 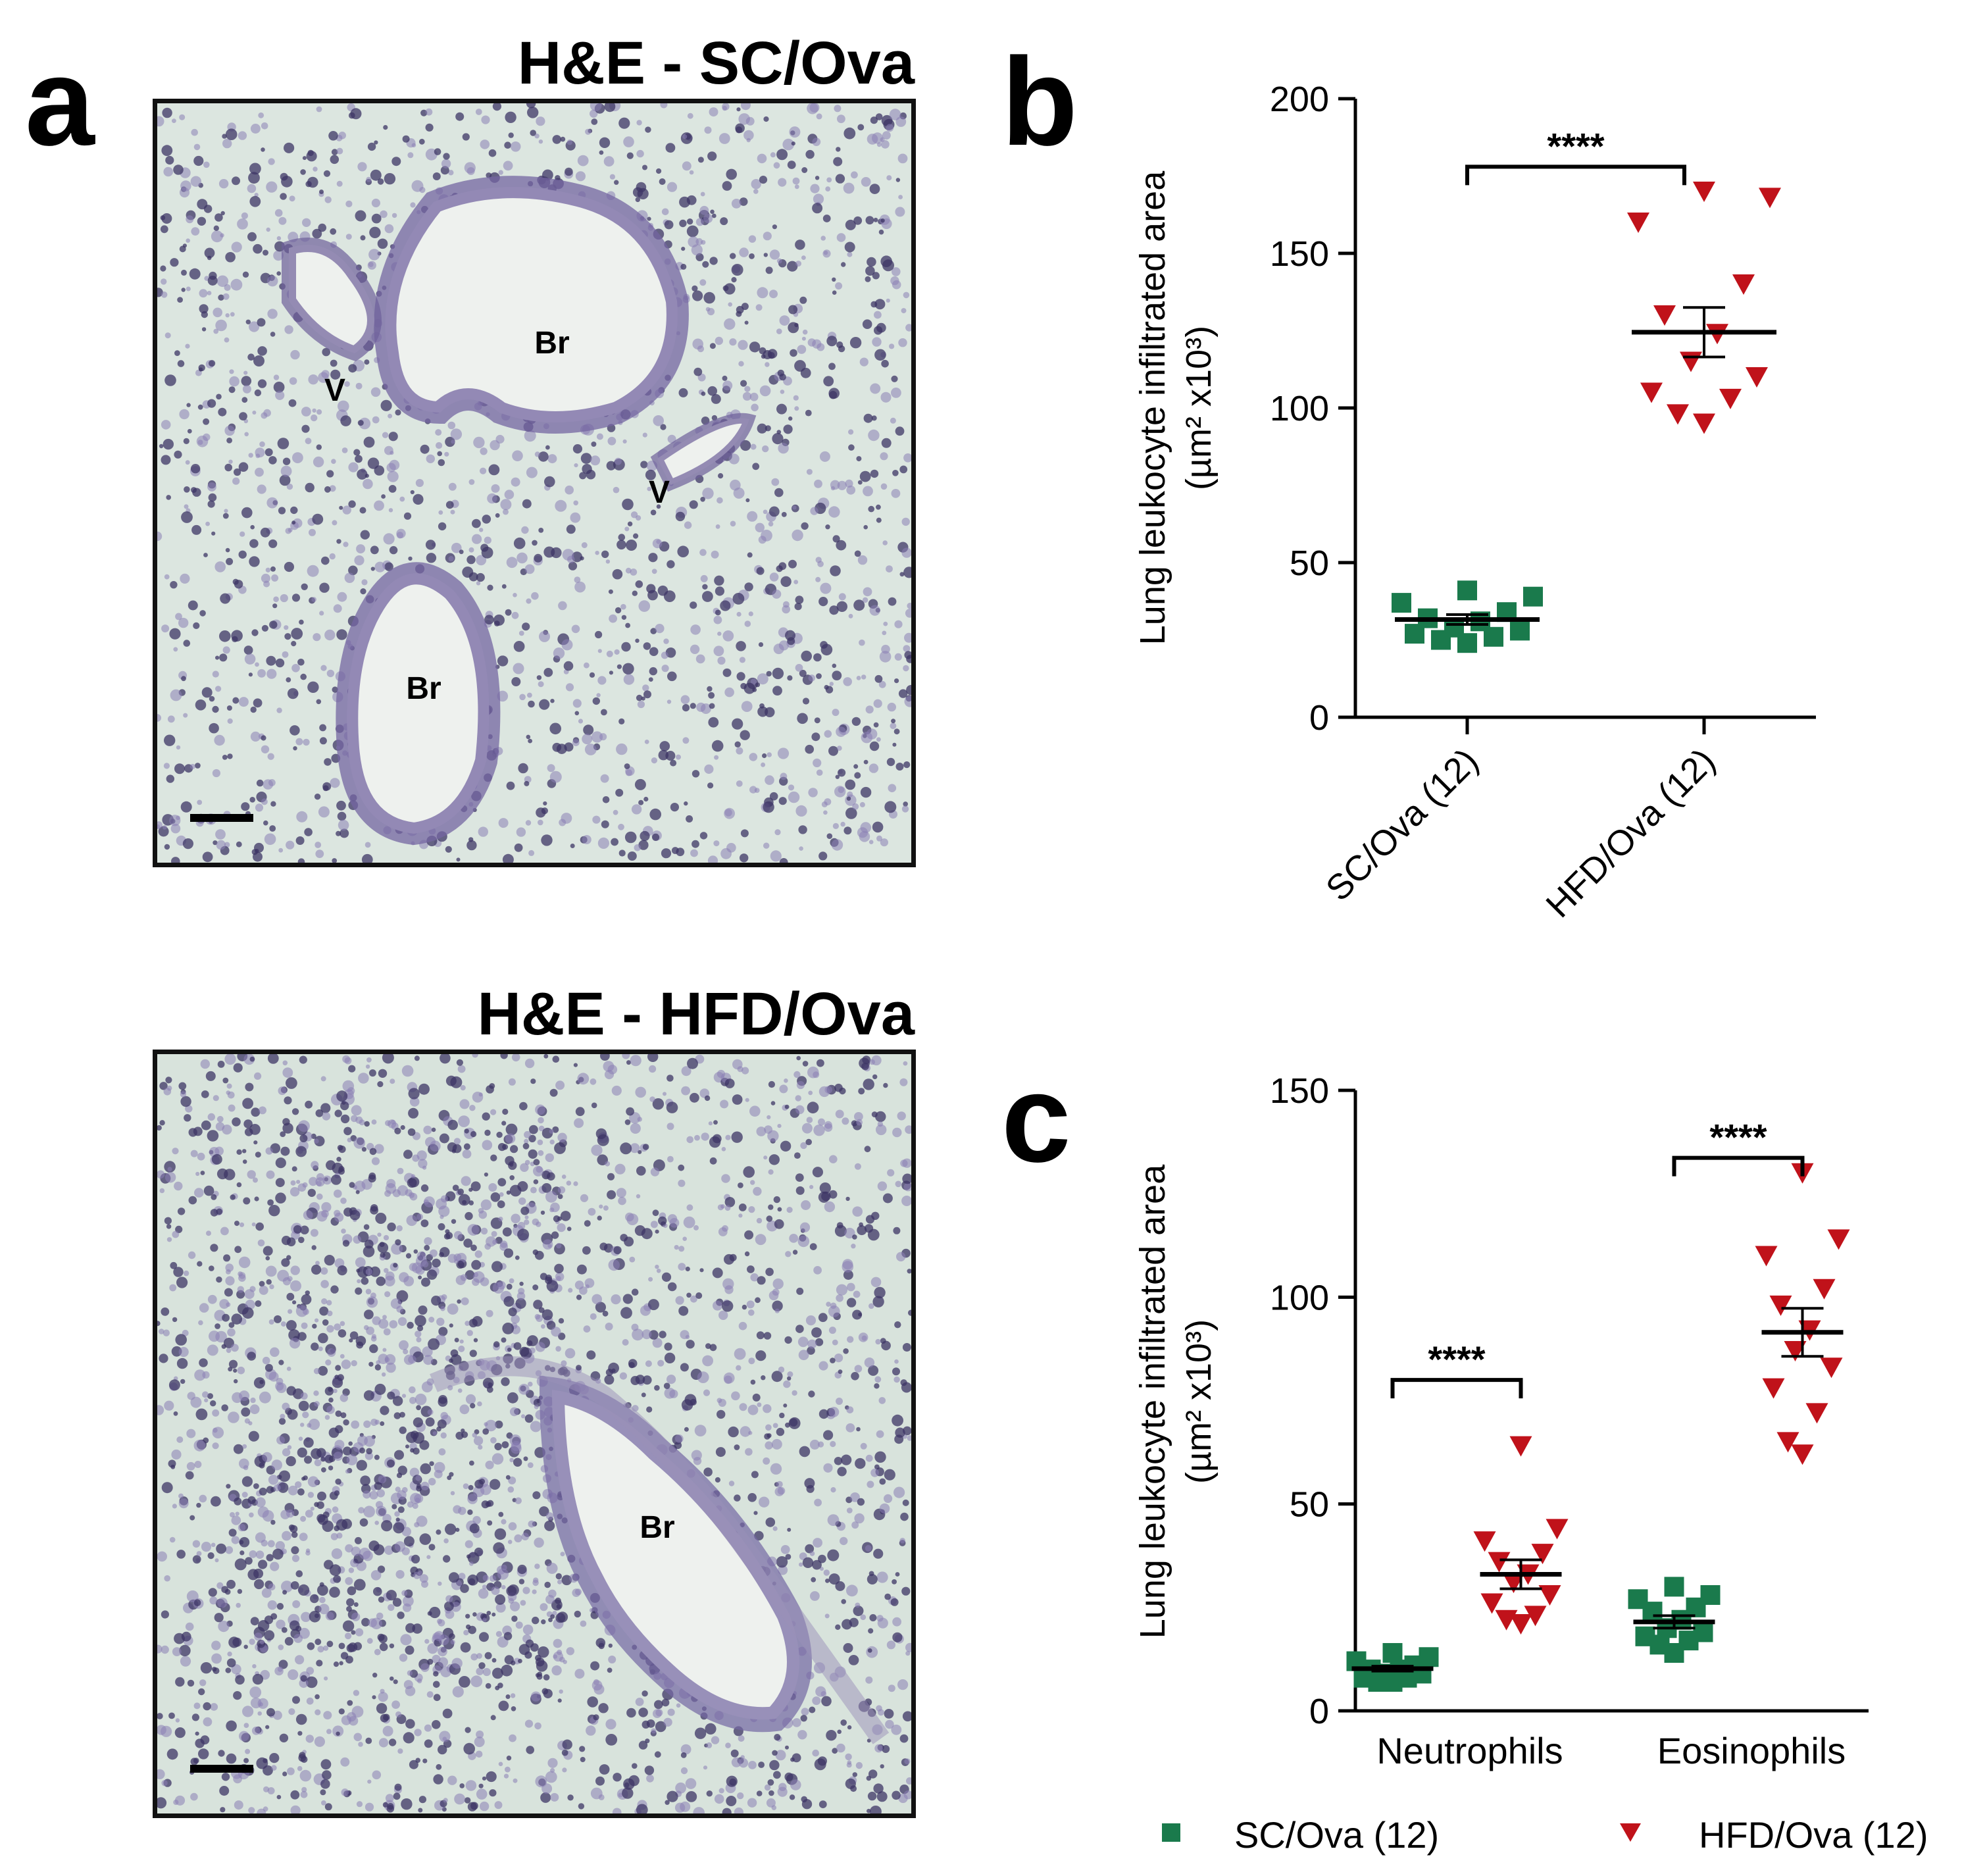 I want to click on x-tick-label: SC/Ova (12), so click(x=1402, y=825).